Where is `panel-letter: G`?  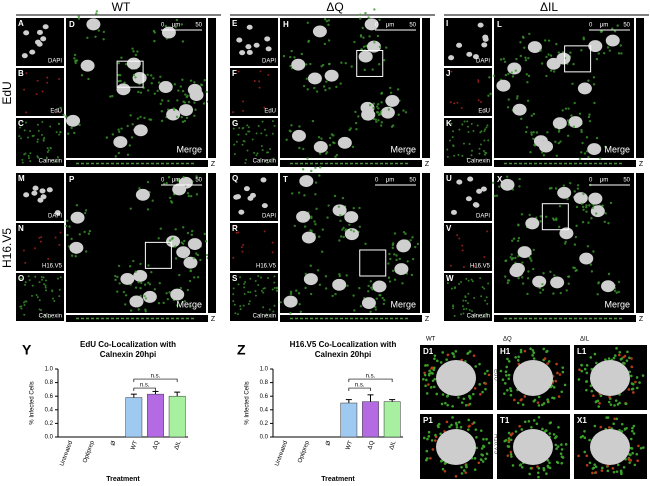 panel-letter: G is located at coordinates (235, 123).